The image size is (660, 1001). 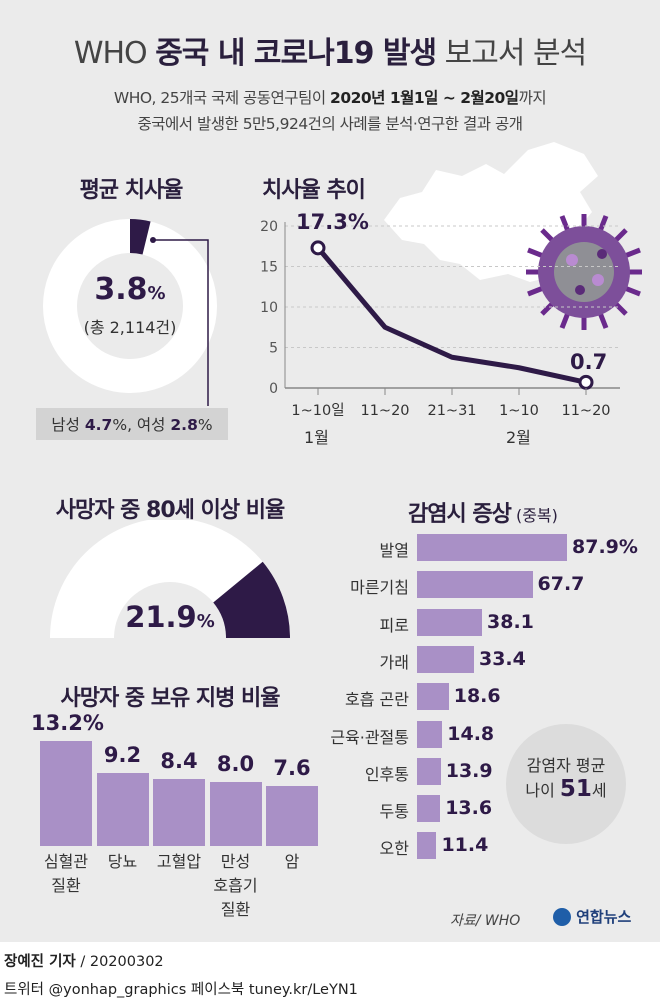 I want to click on month-label-feb: 2월, so click(x=518, y=437).